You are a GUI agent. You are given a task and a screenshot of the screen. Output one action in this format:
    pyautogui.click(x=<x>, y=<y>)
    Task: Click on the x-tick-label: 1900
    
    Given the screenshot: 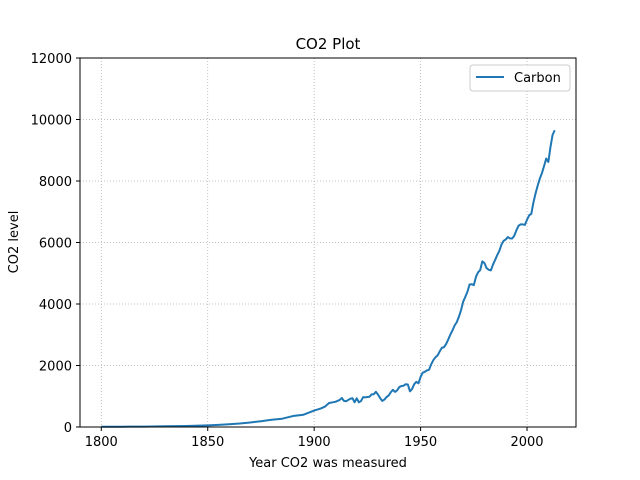 What is the action you would take?
    pyautogui.click(x=314, y=442)
    